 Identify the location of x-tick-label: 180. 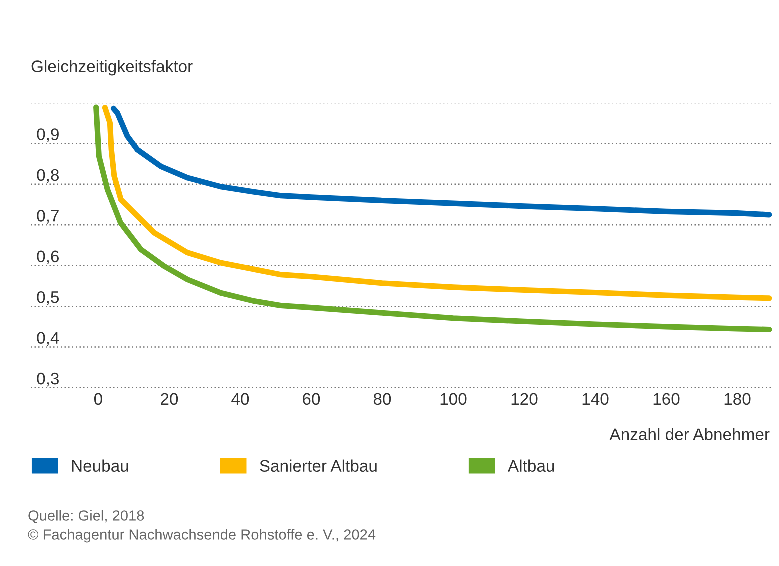
(737, 399).